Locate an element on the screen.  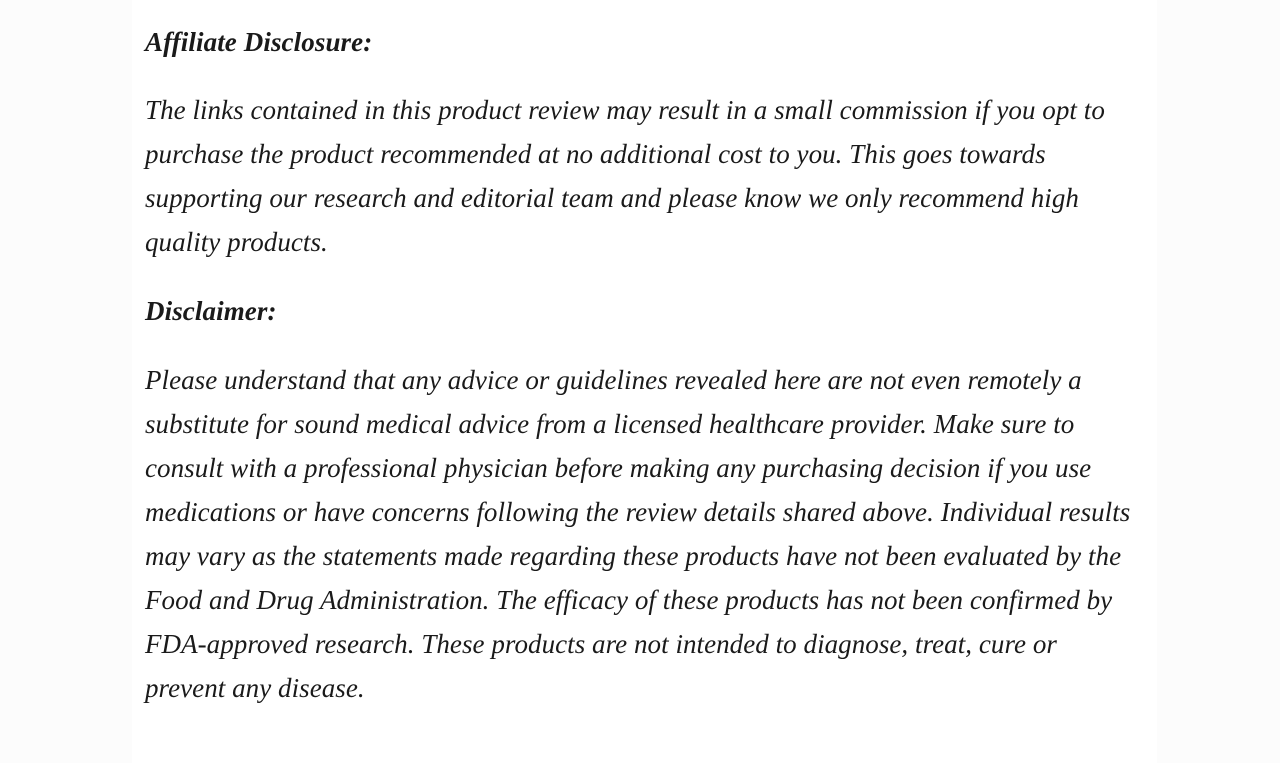
affiliate-disclosure-heading: Affiliate Disclosure: is located at coordinates (259, 42).